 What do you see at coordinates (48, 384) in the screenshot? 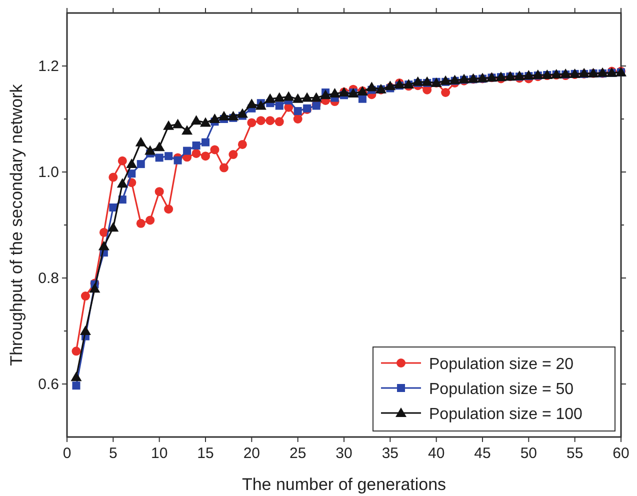
I see `y-tick-label: 0.6` at bounding box center [48, 384].